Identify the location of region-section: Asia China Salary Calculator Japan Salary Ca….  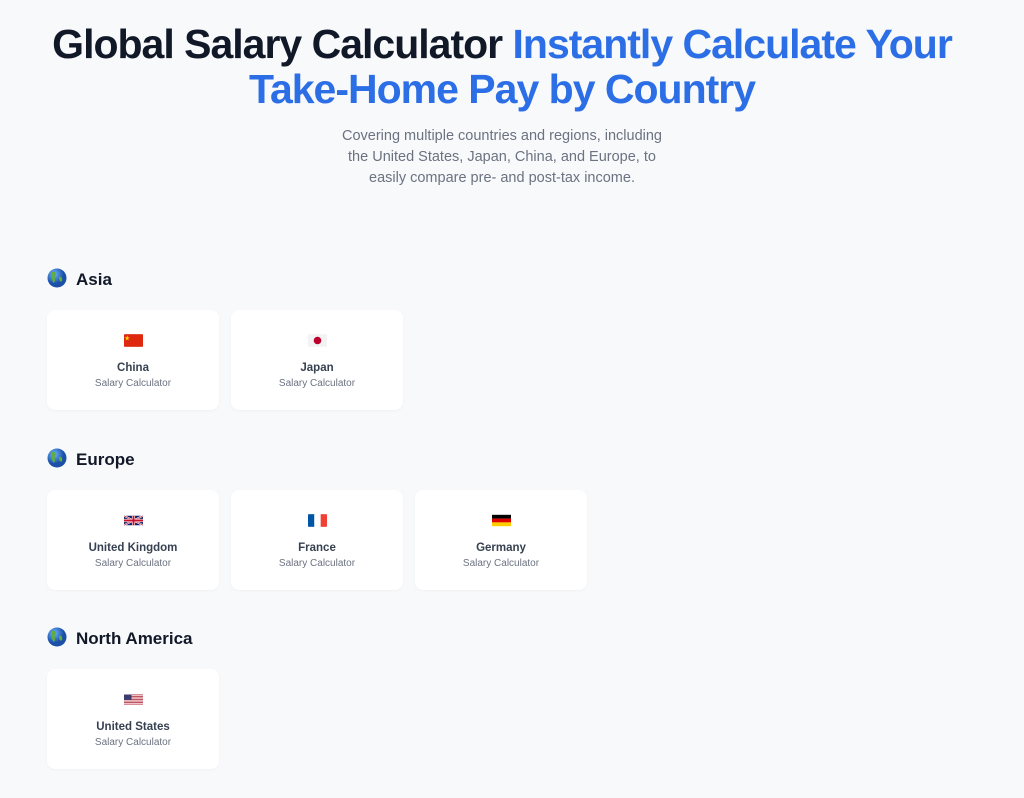
(225, 339).